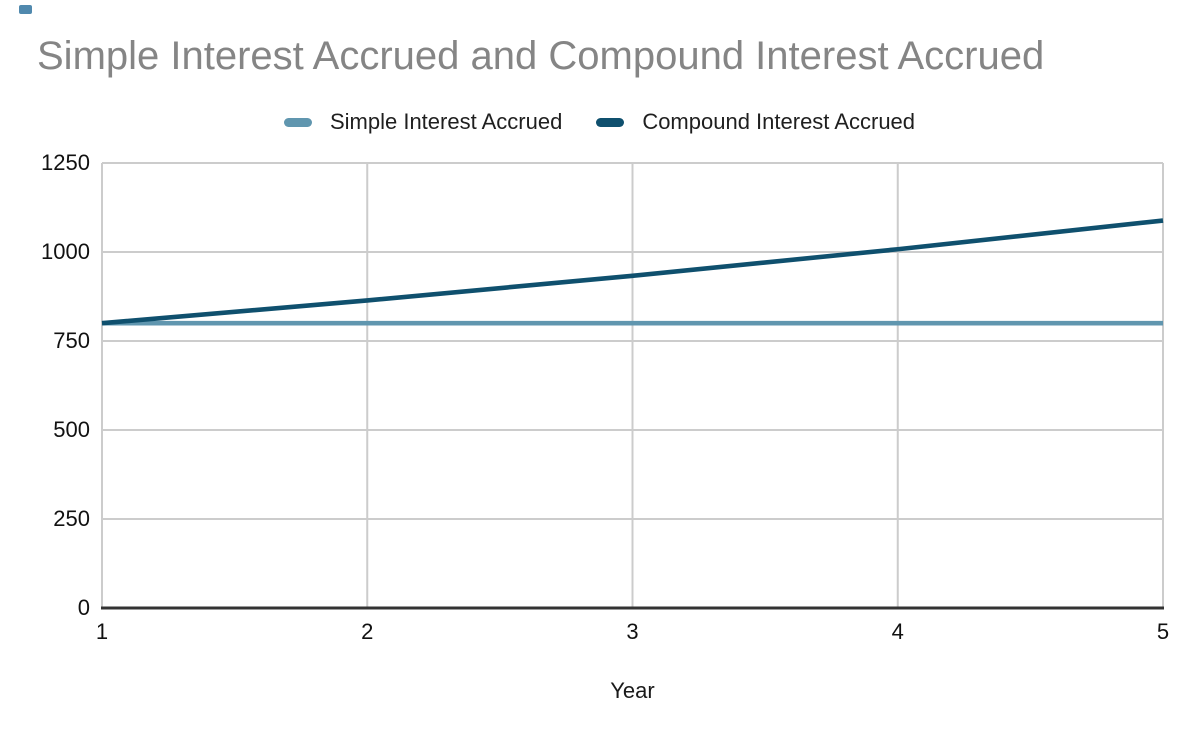 The image size is (1199, 742). Describe the element at coordinates (71, 429) in the screenshot. I see `y-tick-label: 500` at that location.